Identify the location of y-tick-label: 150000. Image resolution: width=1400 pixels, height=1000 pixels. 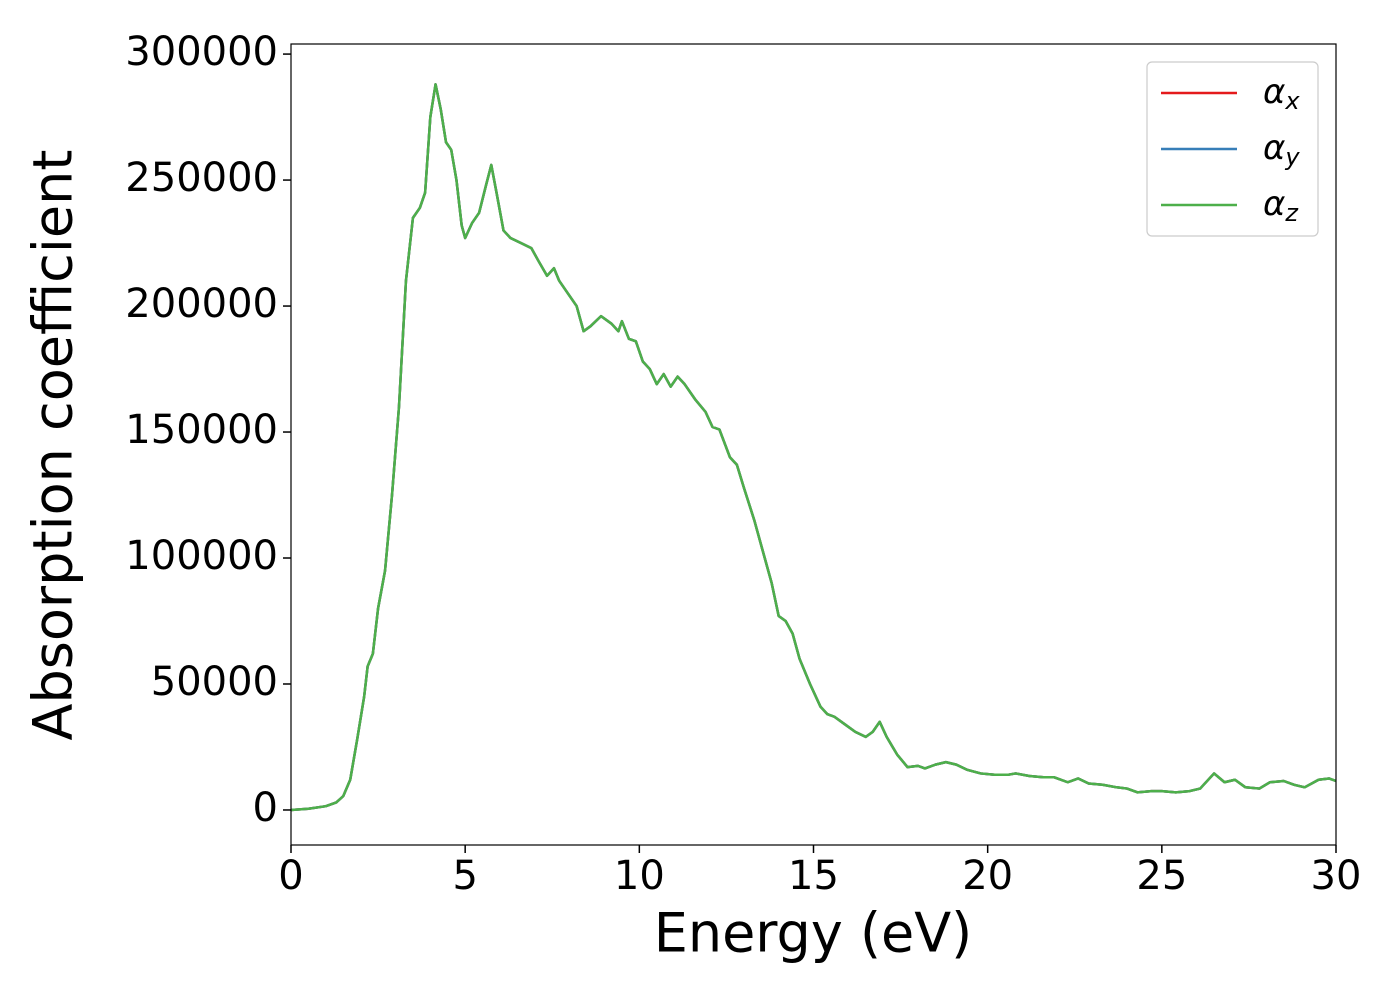
(201, 430).